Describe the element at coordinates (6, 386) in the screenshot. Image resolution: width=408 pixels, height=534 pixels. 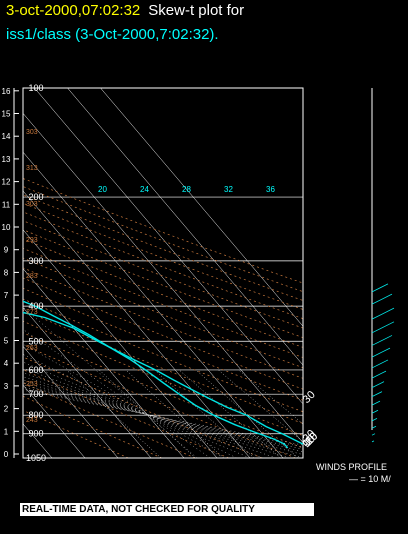
I see `km-tick-label: 3` at that location.